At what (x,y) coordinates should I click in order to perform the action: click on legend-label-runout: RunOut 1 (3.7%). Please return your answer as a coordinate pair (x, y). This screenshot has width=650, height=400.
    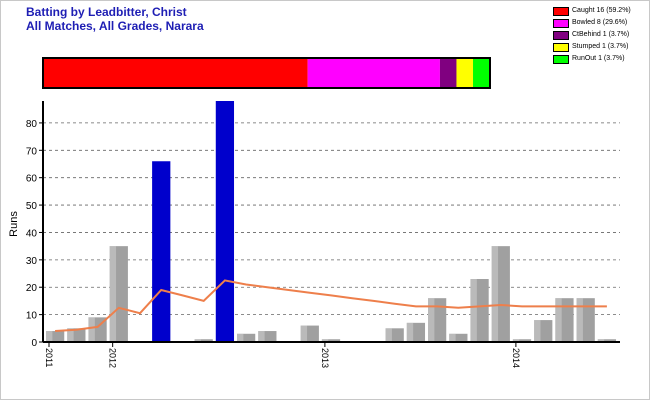
    Looking at the image, I should click on (598, 58).